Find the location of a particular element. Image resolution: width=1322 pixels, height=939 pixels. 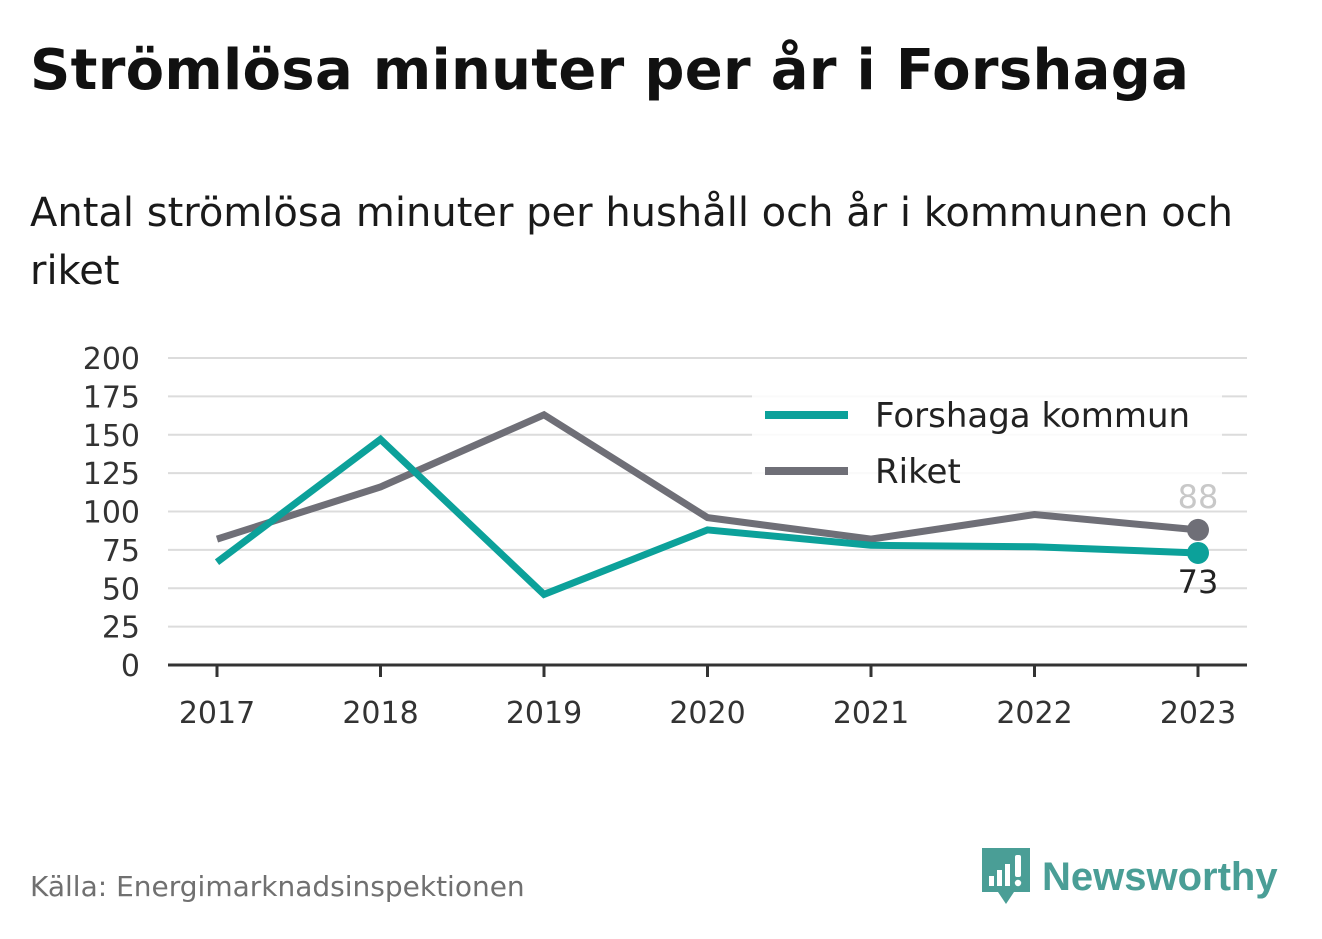

y-tick-label: 100 is located at coordinates (111, 513).